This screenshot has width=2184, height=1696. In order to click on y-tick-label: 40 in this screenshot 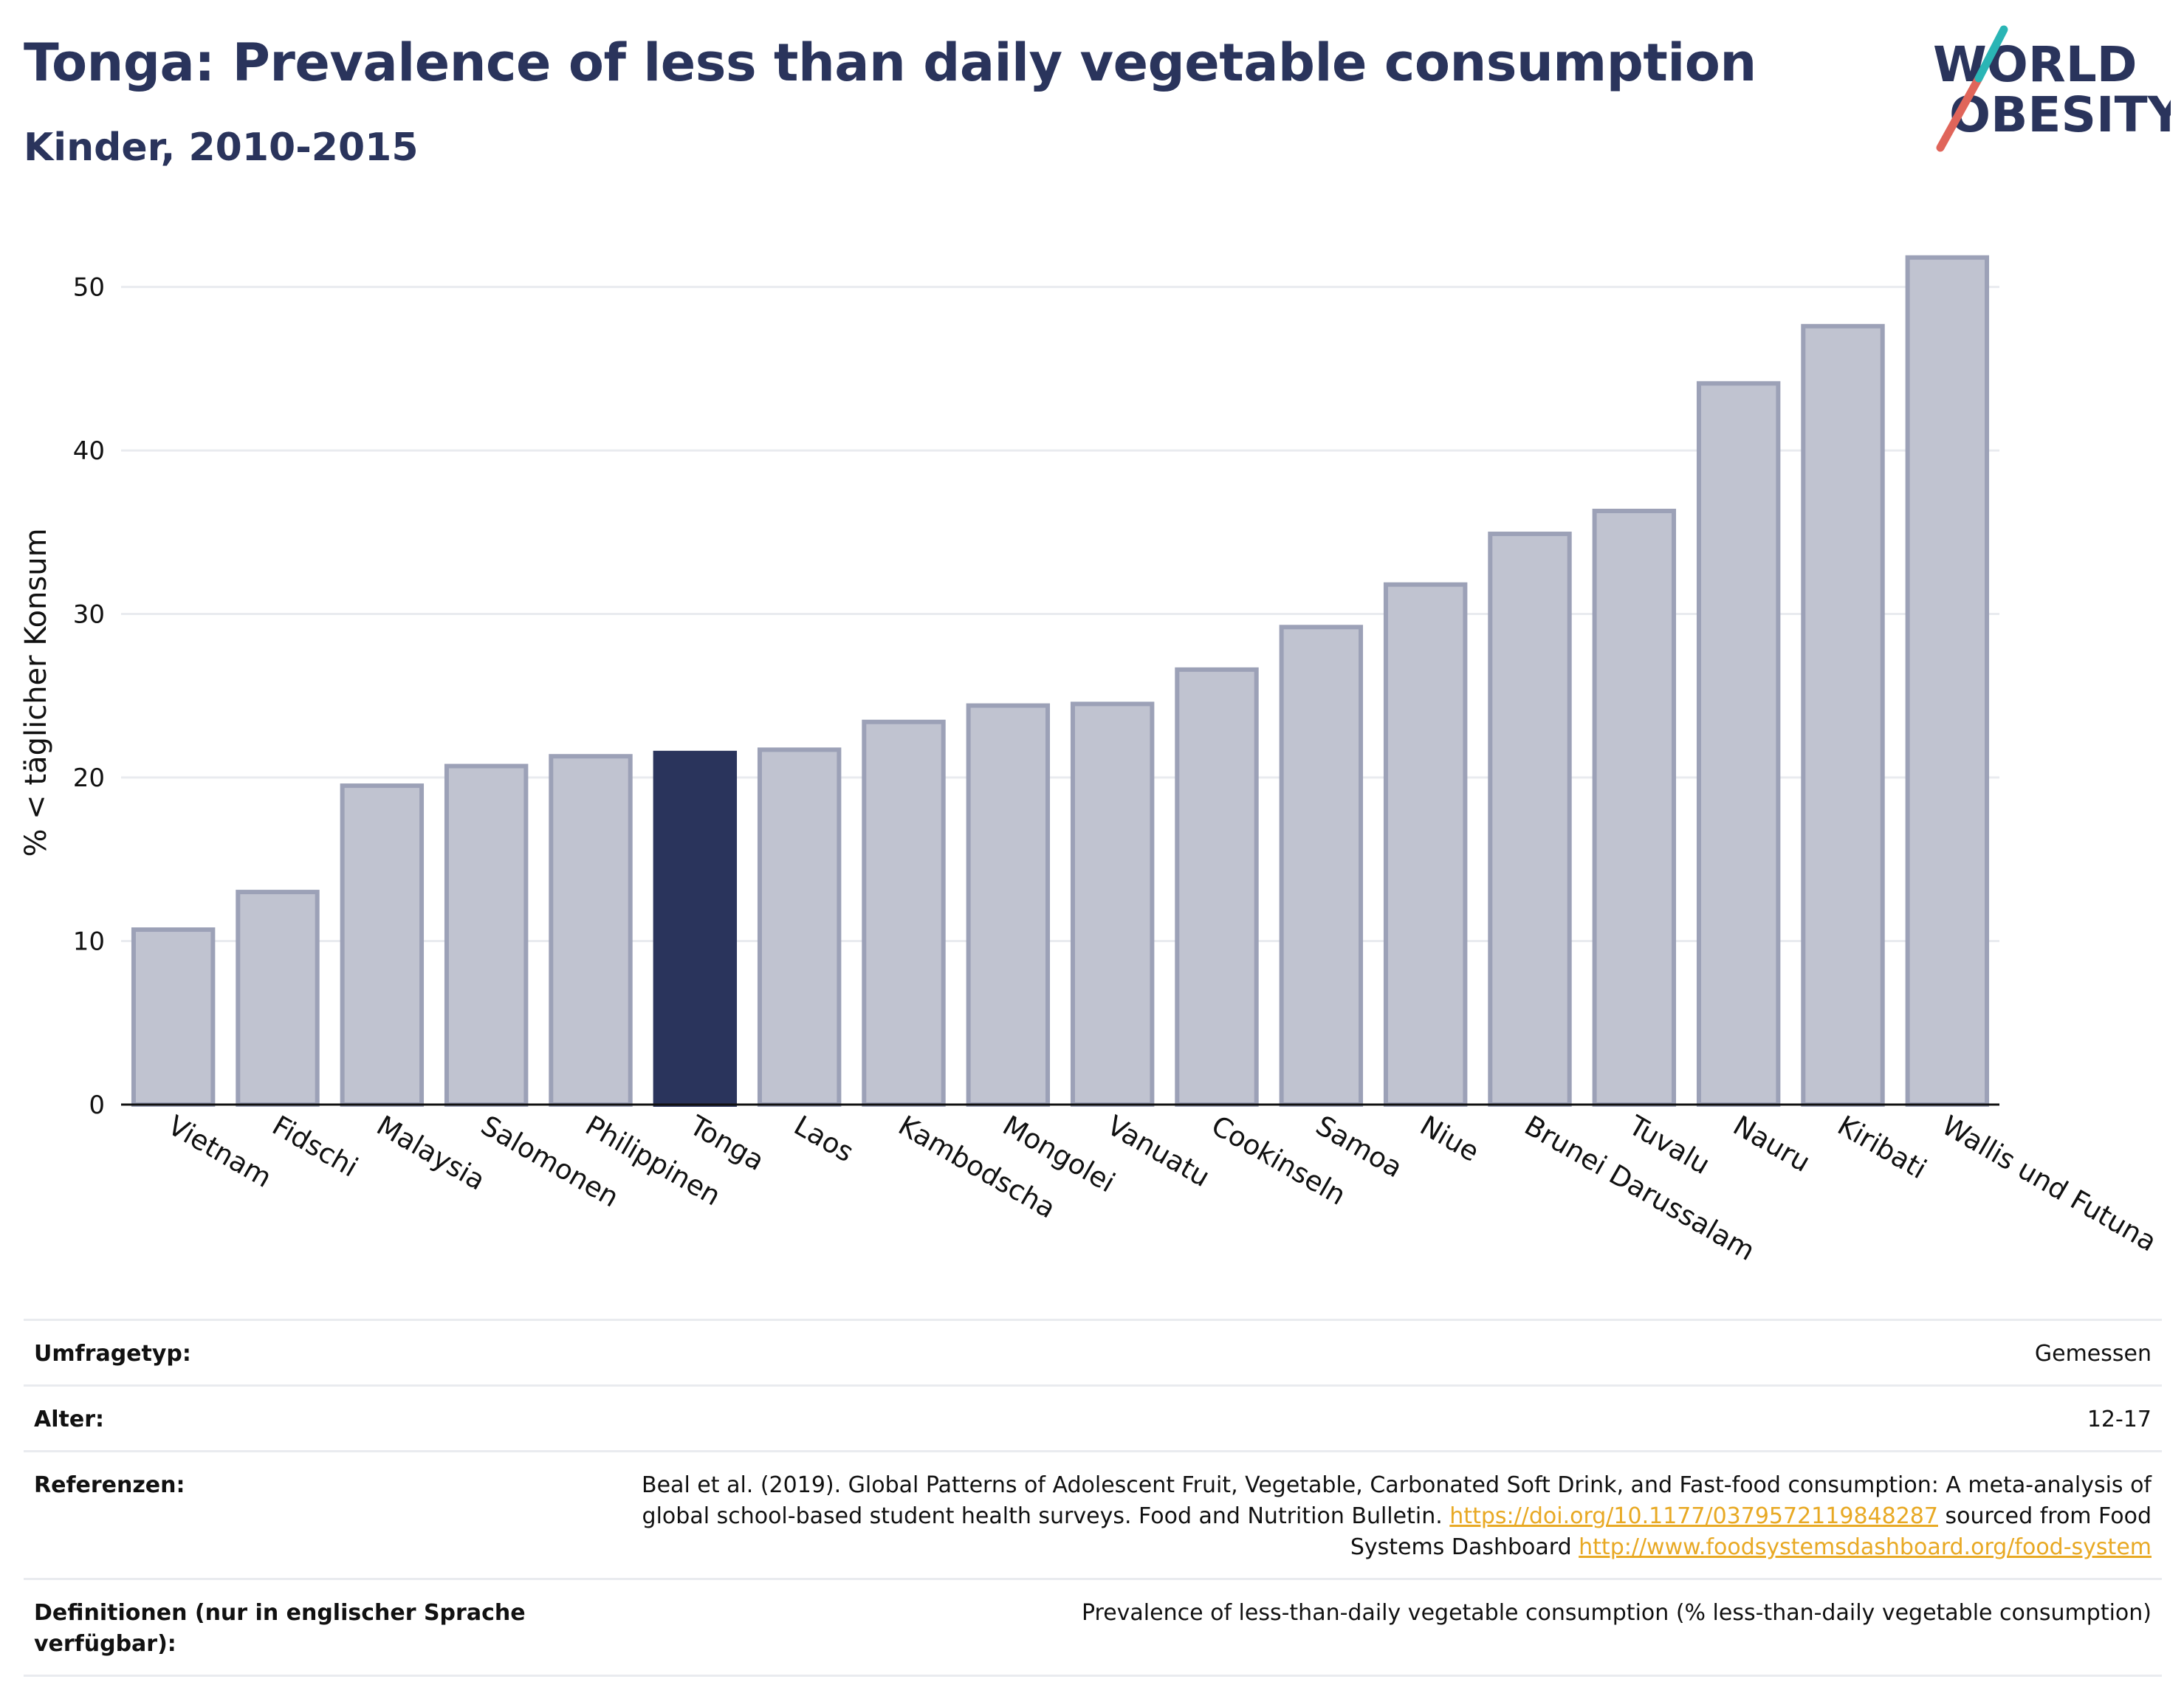, I will do `click(89, 451)`.